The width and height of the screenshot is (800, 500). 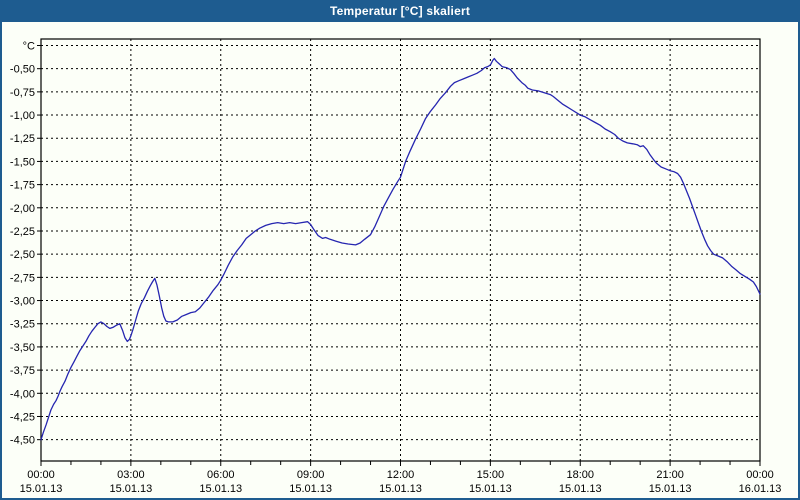 I want to click on y-tick-label: -2,50, so click(x=22, y=255).